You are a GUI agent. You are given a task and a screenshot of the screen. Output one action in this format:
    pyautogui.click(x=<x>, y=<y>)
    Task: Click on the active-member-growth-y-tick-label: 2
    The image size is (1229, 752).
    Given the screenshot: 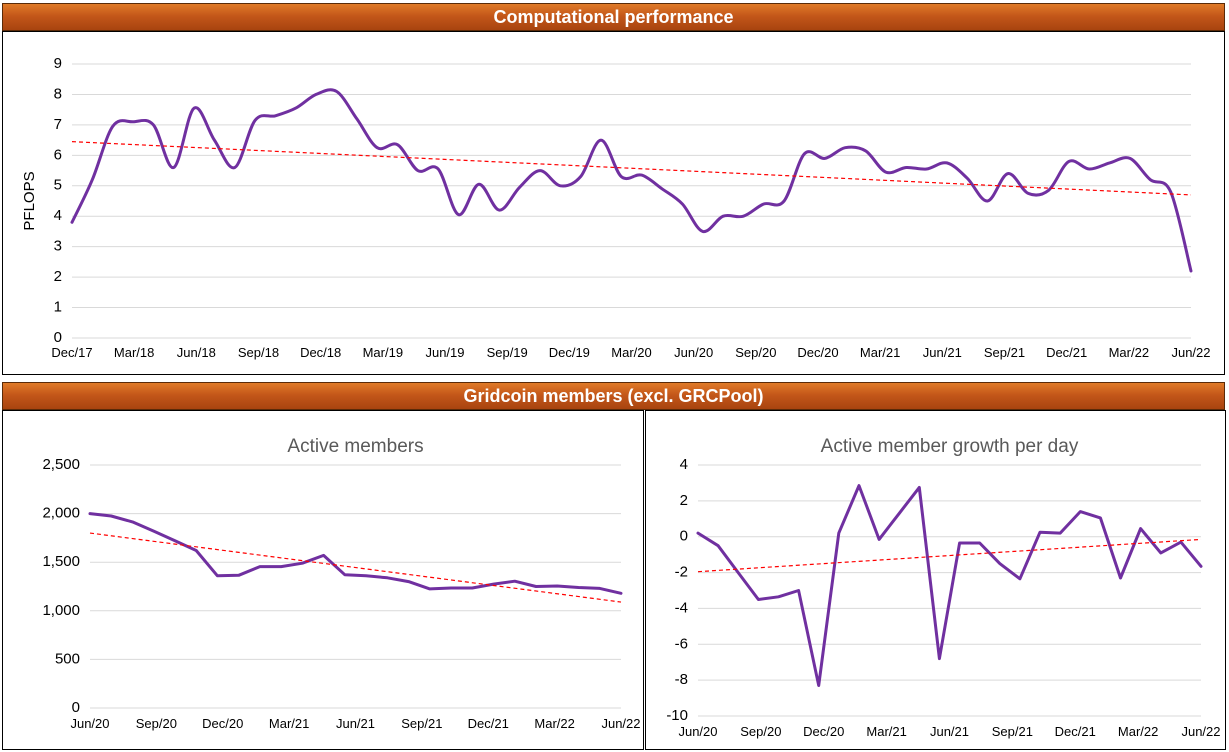 What is the action you would take?
    pyautogui.click(x=684, y=500)
    